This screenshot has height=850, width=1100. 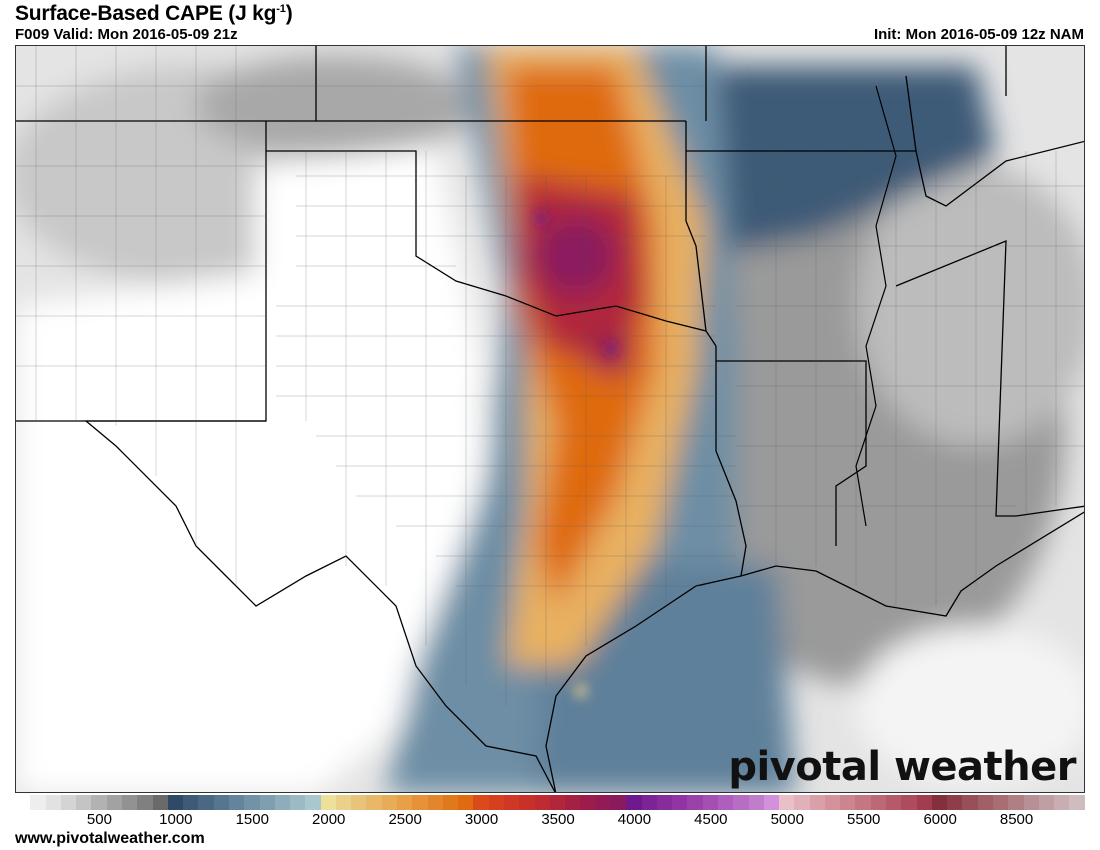 I want to click on colorbar-tick-label: 6000, so click(x=940, y=819).